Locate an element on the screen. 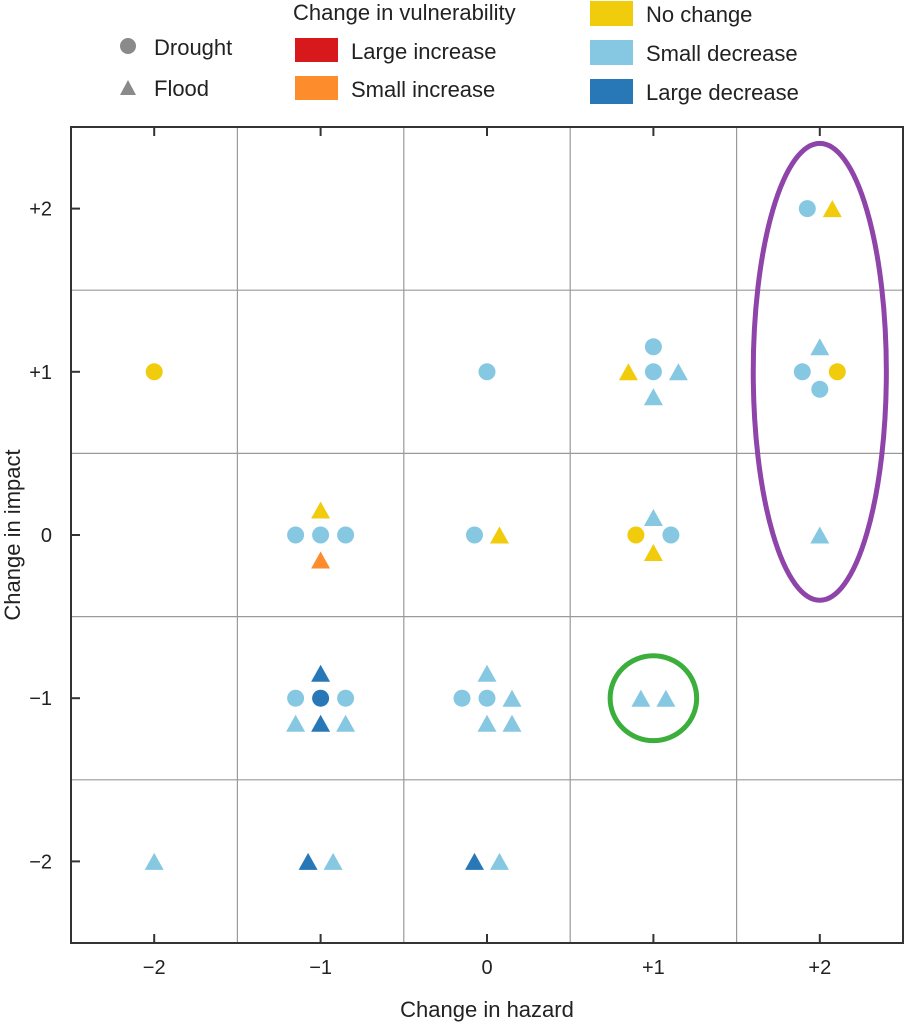 The image size is (904, 1024). shape-legend: Drought Flood is located at coordinates (176, 68).